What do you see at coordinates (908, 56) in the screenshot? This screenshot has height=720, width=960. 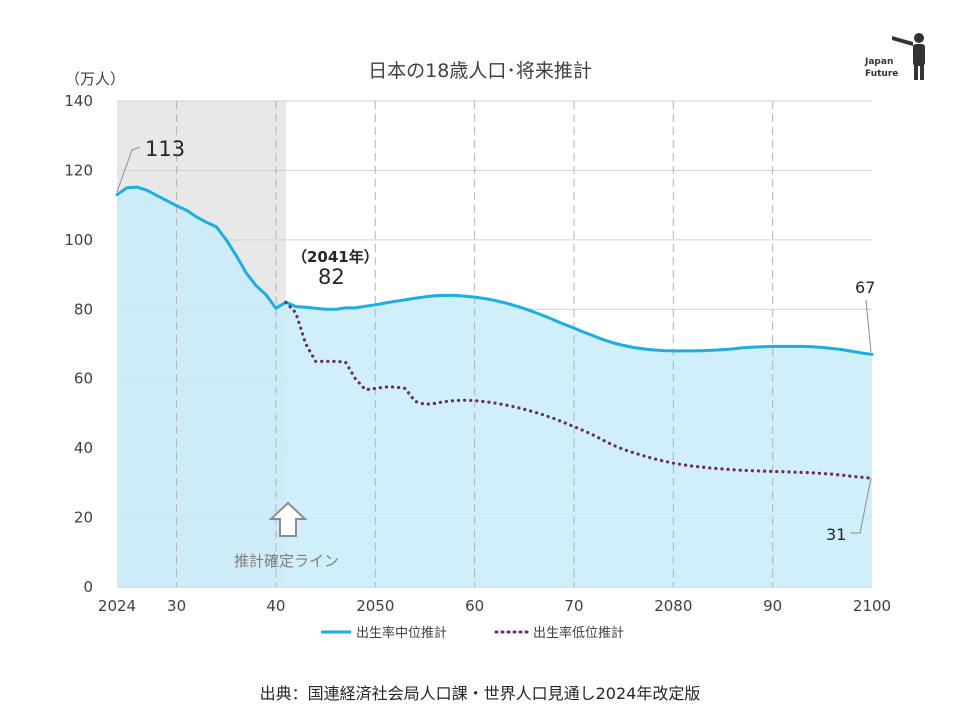 I see `person-with-telescope-icon` at bounding box center [908, 56].